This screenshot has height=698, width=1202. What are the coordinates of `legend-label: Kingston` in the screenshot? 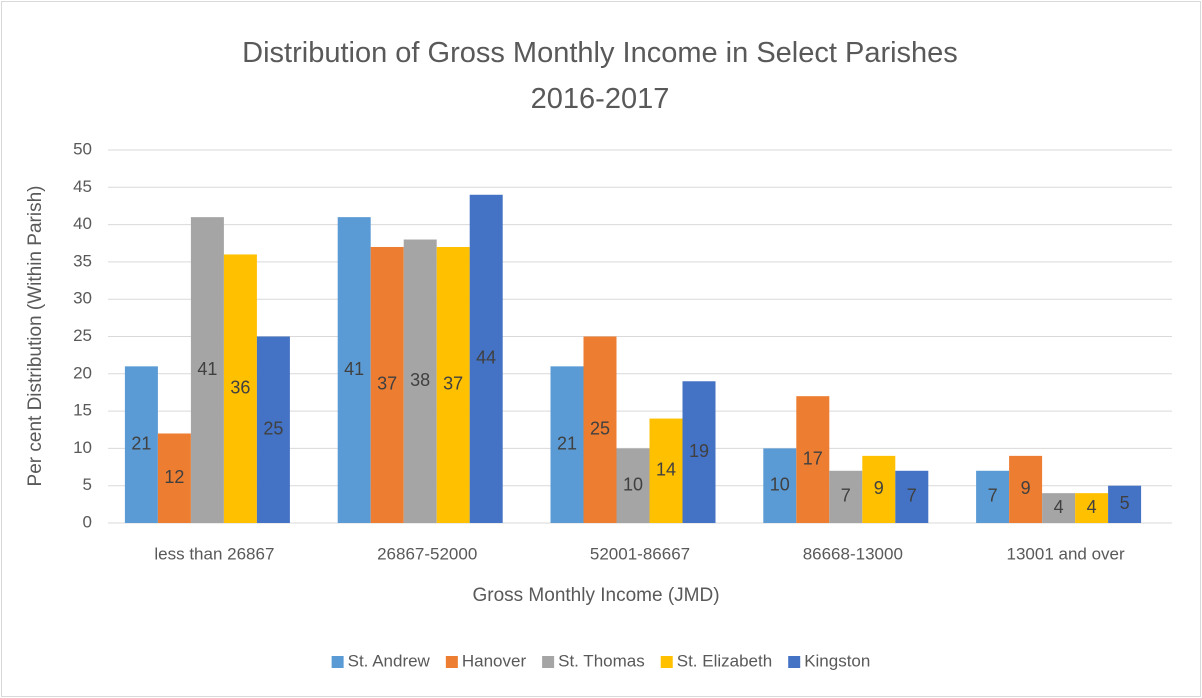 It's located at (837, 660).